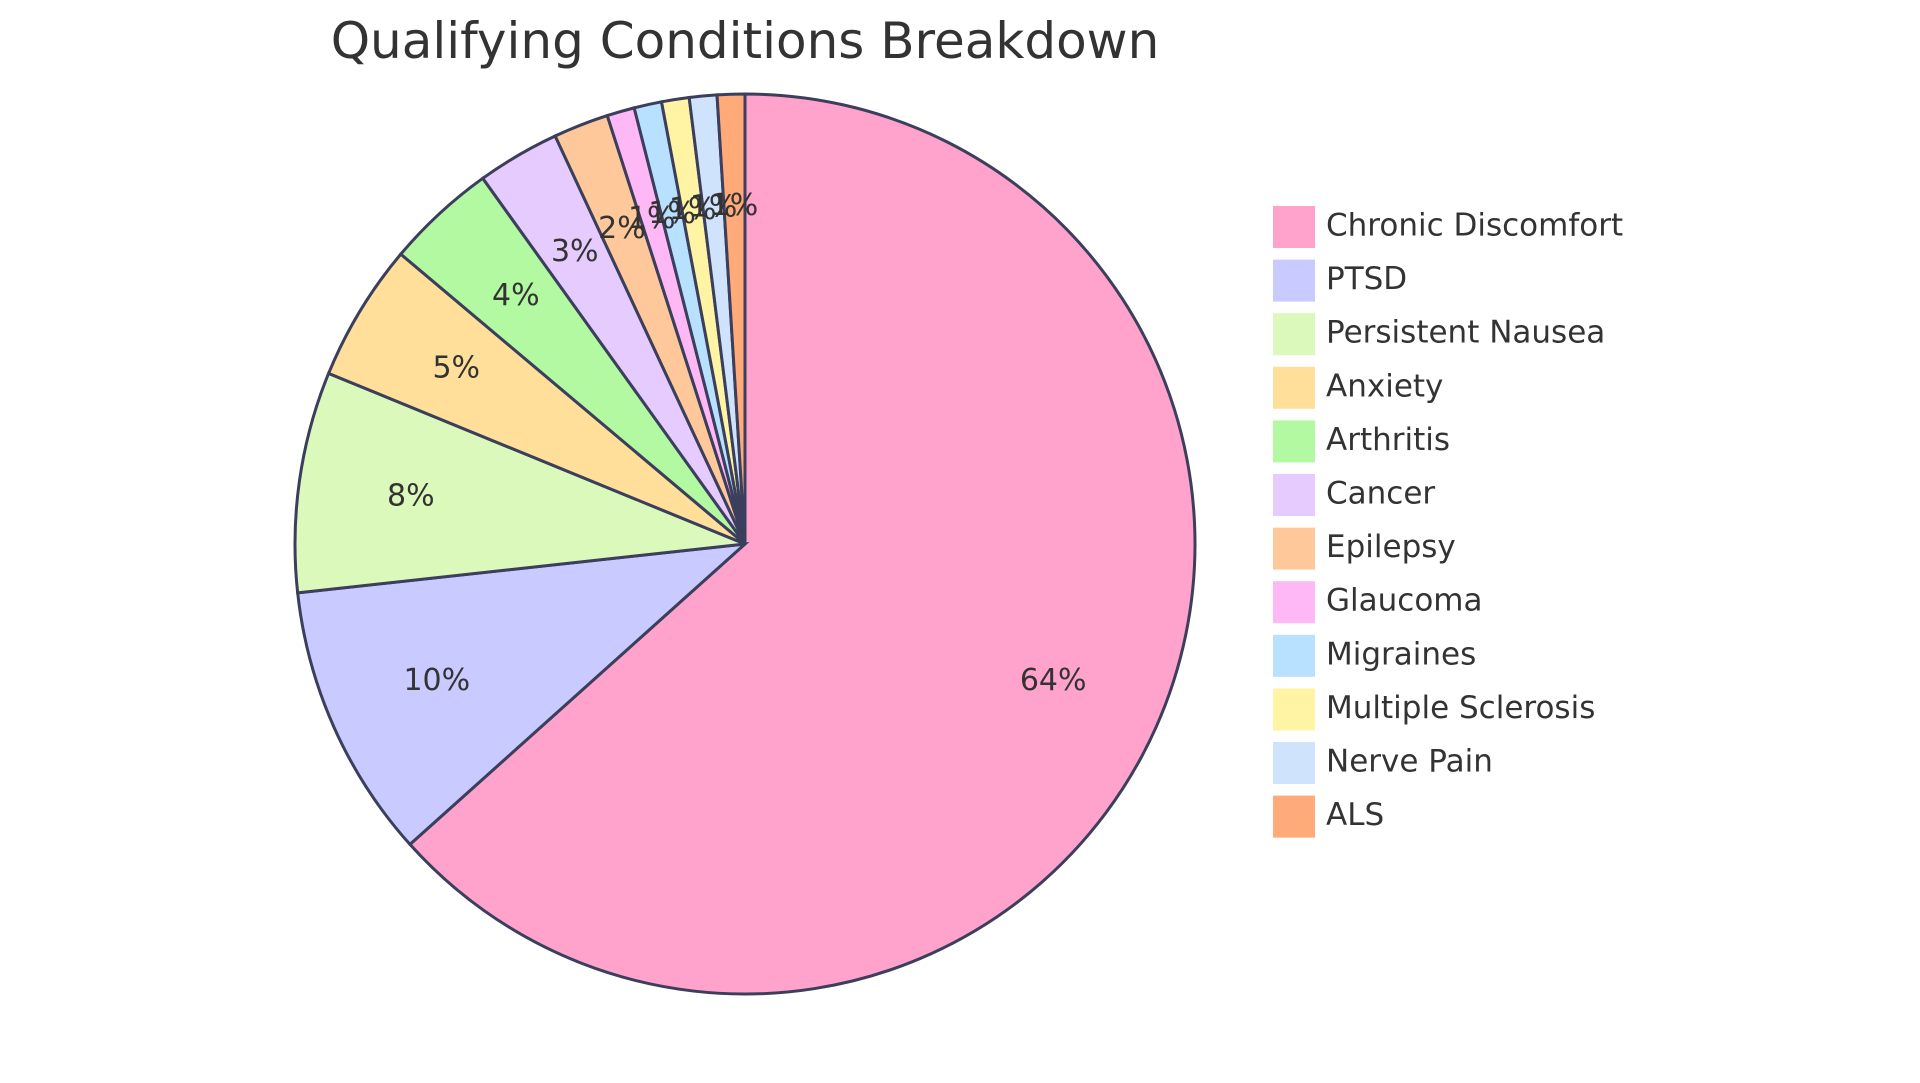 Image resolution: width=1920 pixels, height=1083 pixels. Describe the element at coordinates (622, 228) in the screenshot. I see `slice-label: 2%` at that location.